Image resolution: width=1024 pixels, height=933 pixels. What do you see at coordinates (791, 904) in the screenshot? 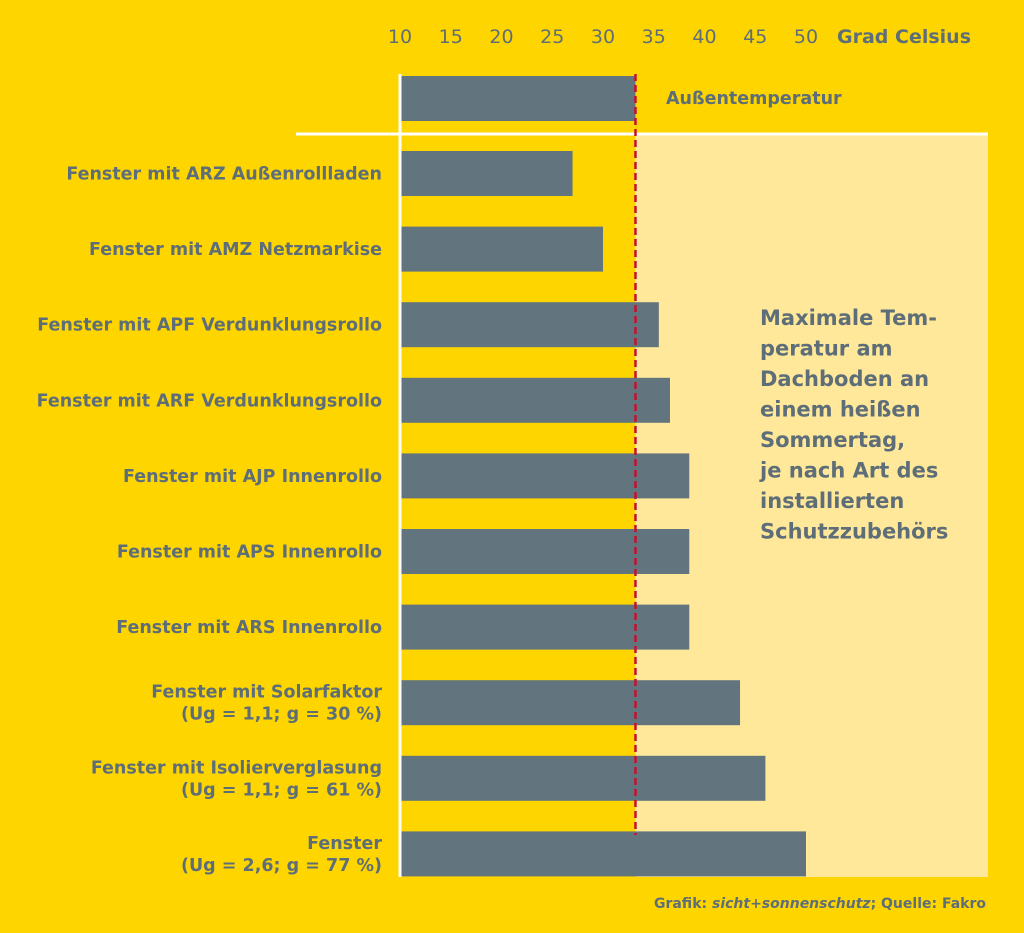
I see `credit-source: sicht+sonnenschutz` at bounding box center [791, 904].